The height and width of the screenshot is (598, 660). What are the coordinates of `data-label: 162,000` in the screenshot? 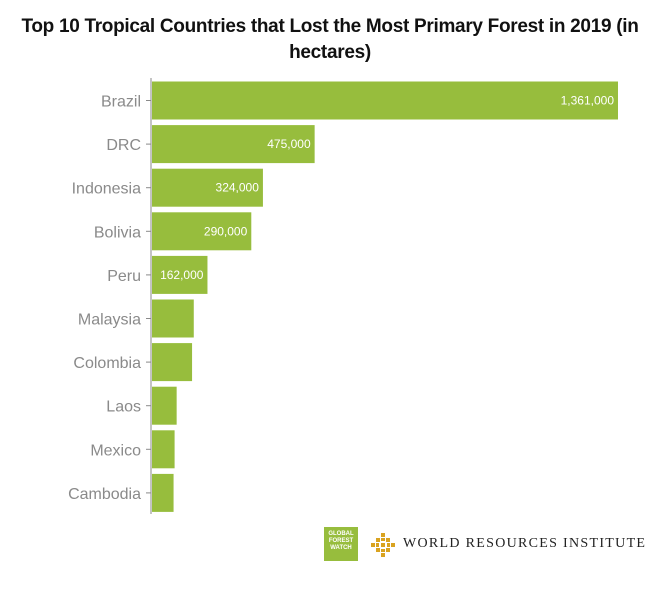 It's located at (182, 275).